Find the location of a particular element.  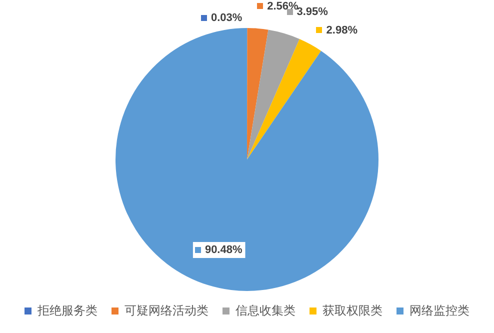

data-label: 2.98% is located at coordinates (342, 30).